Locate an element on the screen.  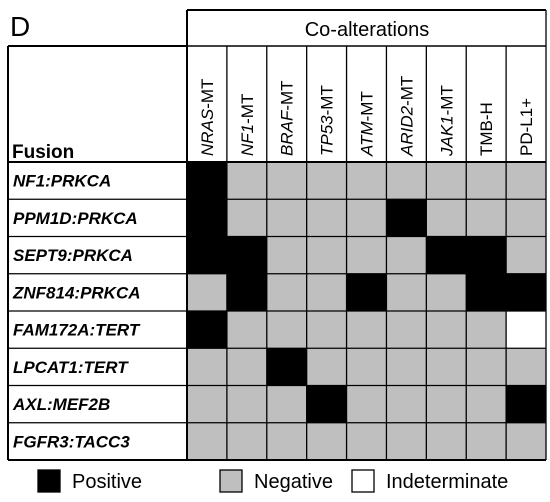
row-label: FAM172A:TERT is located at coordinates (77, 330).